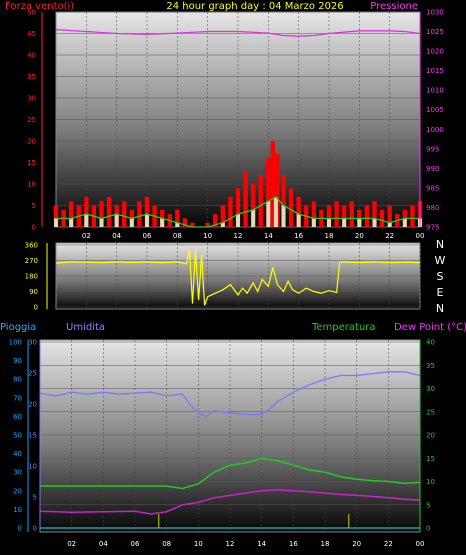 This screenshot has height=555, width=466. I want to click on x-tick-label: 14, so click(261, 544).